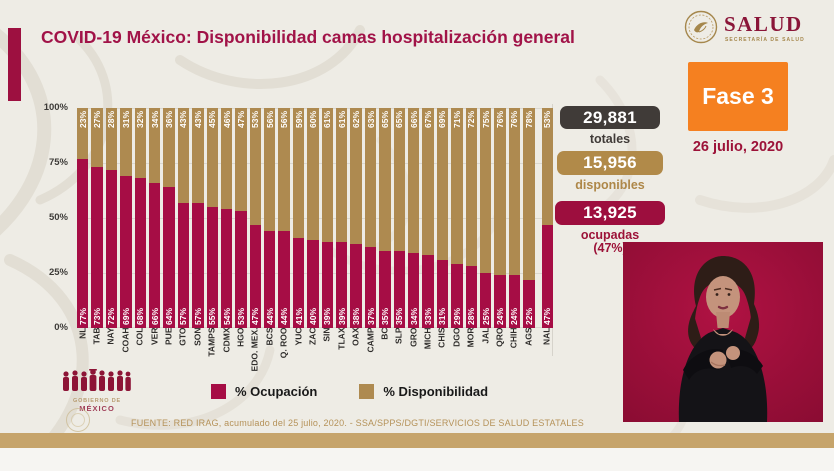 The height and width of the screenshot is (471, 834). What do you see at coordinates (169, 120) in the screenshot?
I see `availability-value-label: 36%` at bounding box center [169, 120].